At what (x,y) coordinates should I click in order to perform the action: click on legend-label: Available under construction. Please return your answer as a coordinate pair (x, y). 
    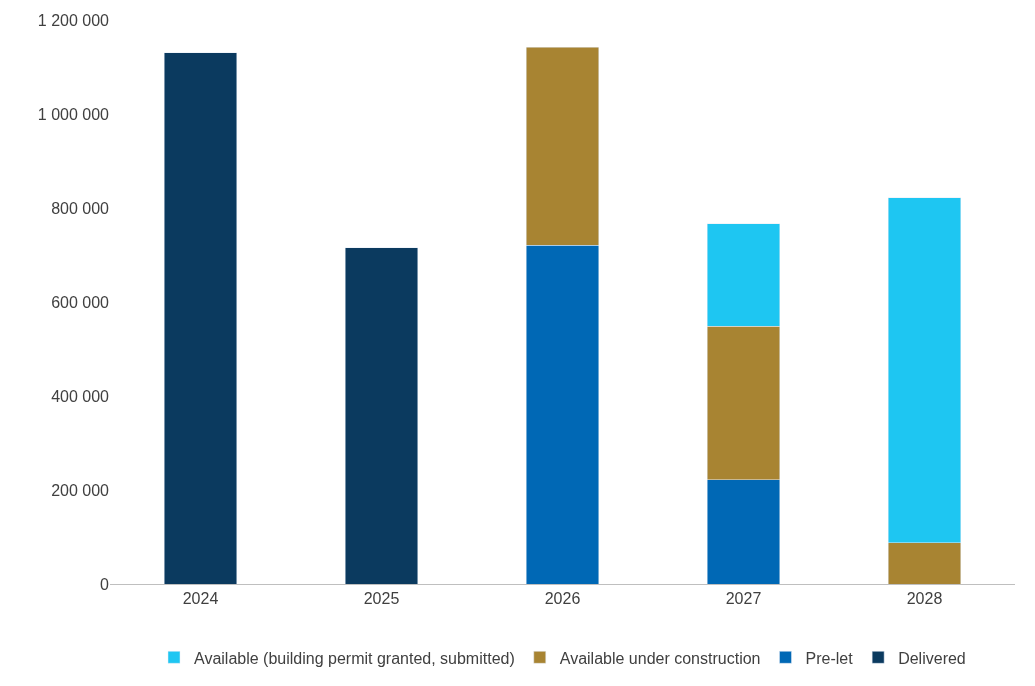
    Looking at the image, I should click on (660, 658).